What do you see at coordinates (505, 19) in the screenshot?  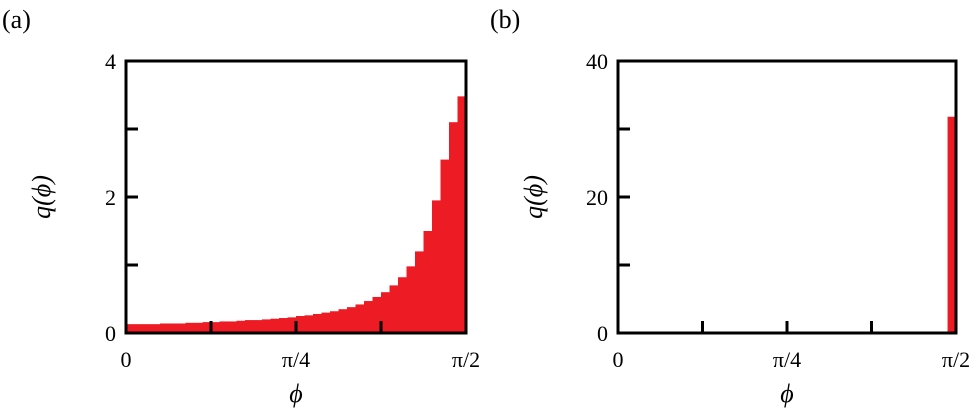 I see `panel-label: (b)` at bounding box center [505, 19].